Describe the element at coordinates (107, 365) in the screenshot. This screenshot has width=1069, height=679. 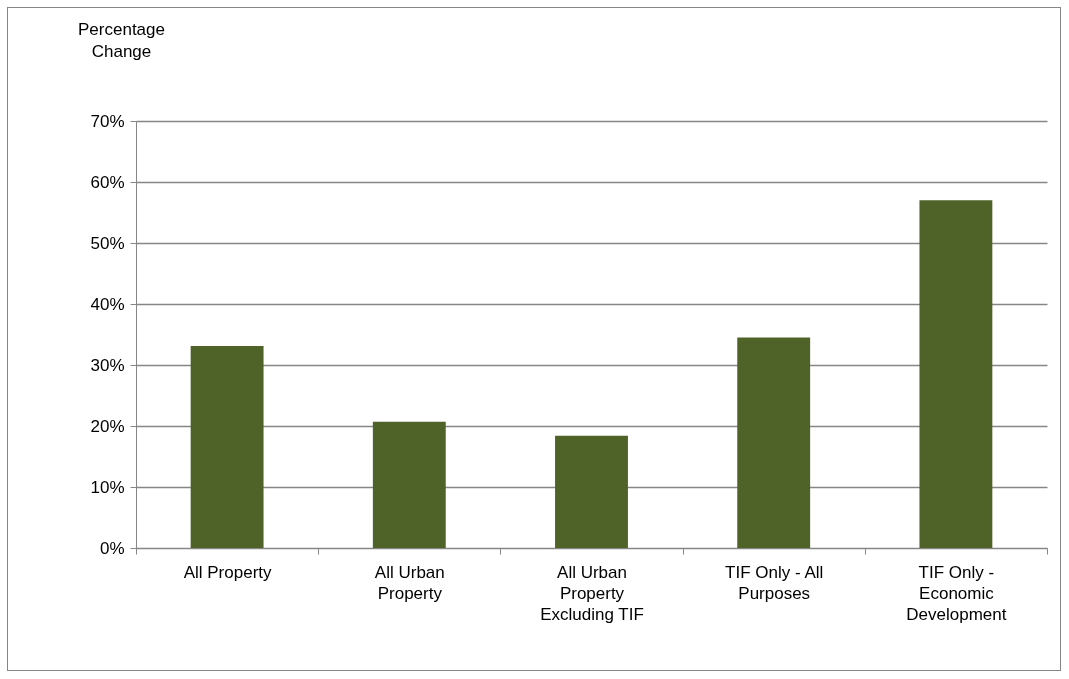
I see `y-tick-label: 30%` at that location.